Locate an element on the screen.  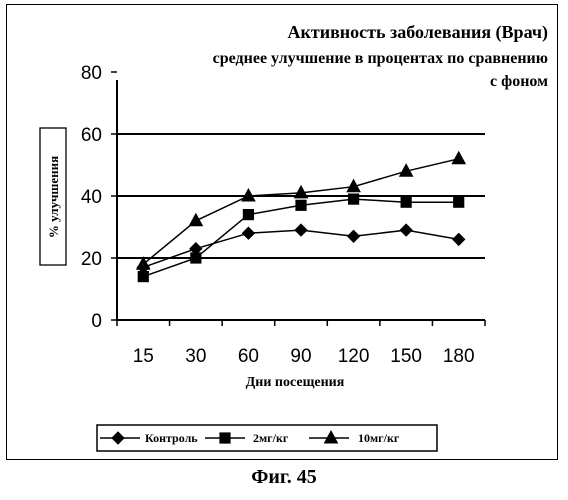
legend-label: 10мг/кг is located at coordinates (379, 438).